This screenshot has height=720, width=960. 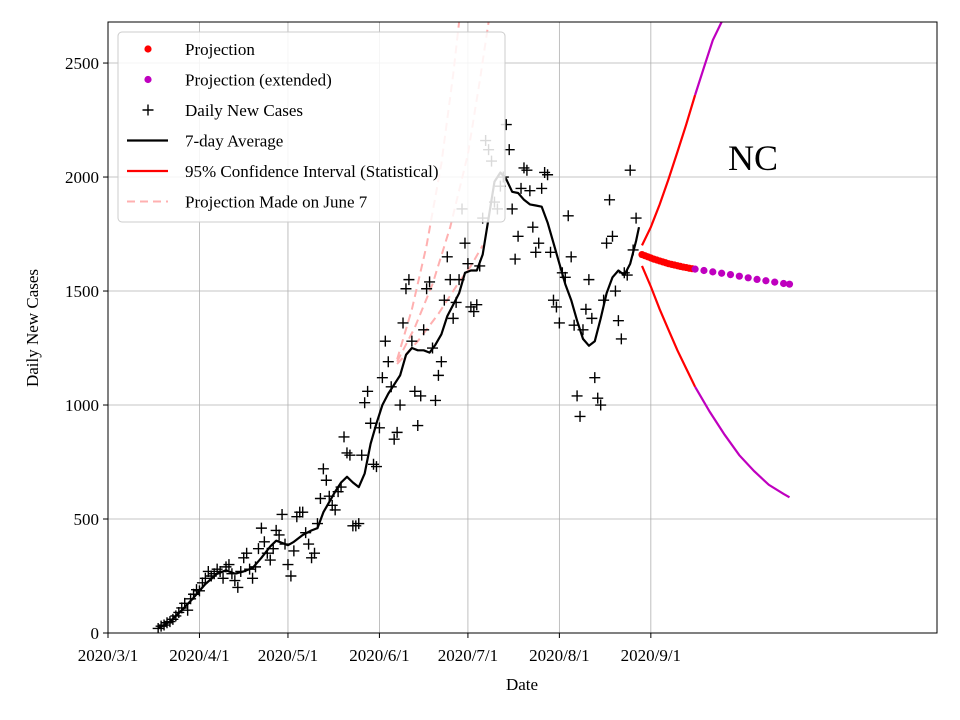 I want to click on x-tick-label: 2020/8/1, so click(x=559, y=655).